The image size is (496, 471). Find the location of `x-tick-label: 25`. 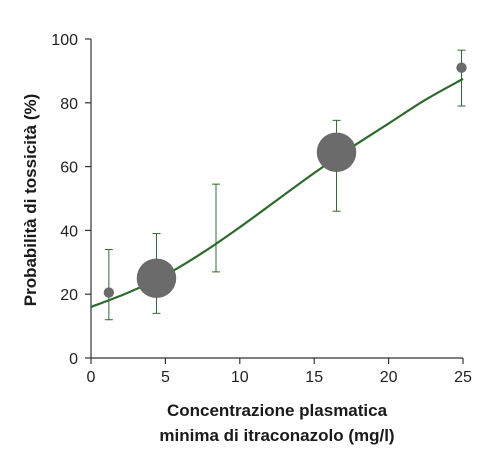

x-tick-label: 25 is located at coordinates (463, 377).